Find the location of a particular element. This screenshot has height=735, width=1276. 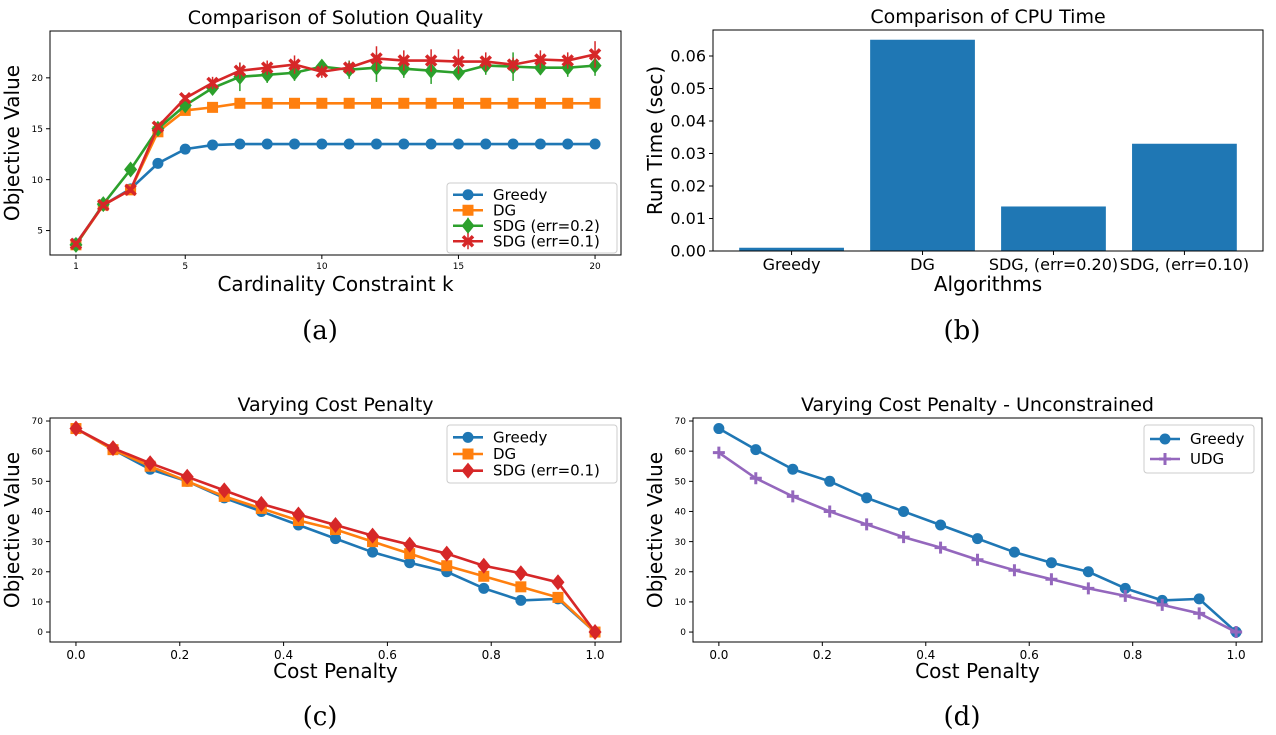

x-tick-label: 15 is located at coordinates (458, 267).